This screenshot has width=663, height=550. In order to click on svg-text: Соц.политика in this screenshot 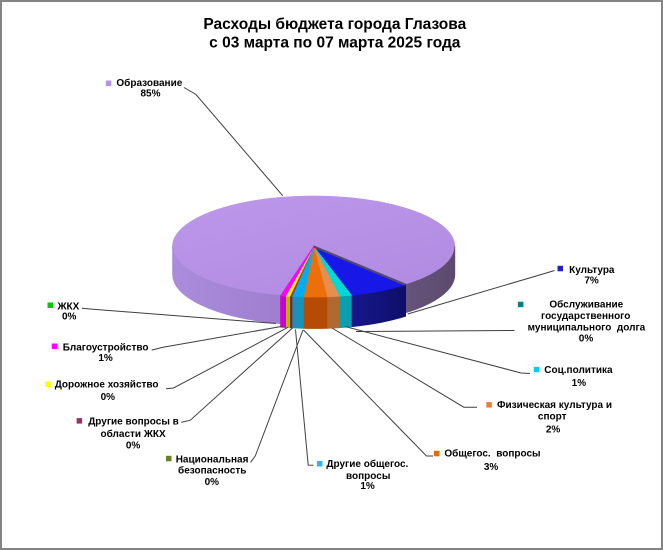, I will do `click(578, 370)`.